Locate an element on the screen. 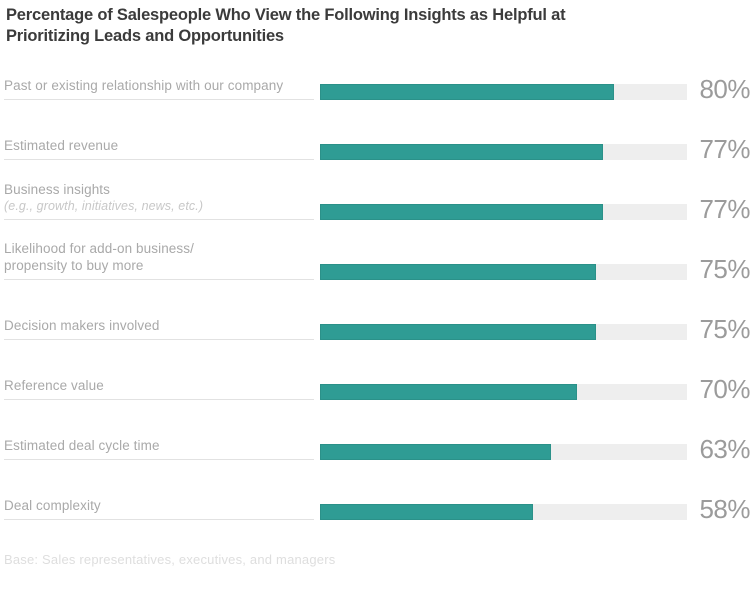  row-label-area: Reference value is located at coordinates (159, 388).